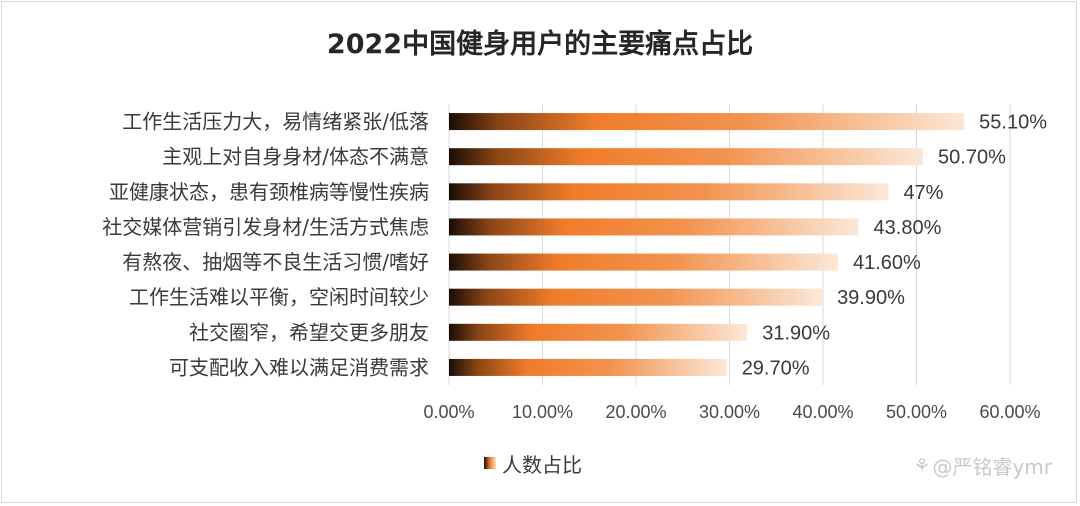 This screenshot has height=506, width=1080. What do you see at coordinates (309, 332) in the screenshot?
I see `category-label: 社交圈窄，希望交更多朋友` at bounding box center [309, 332].